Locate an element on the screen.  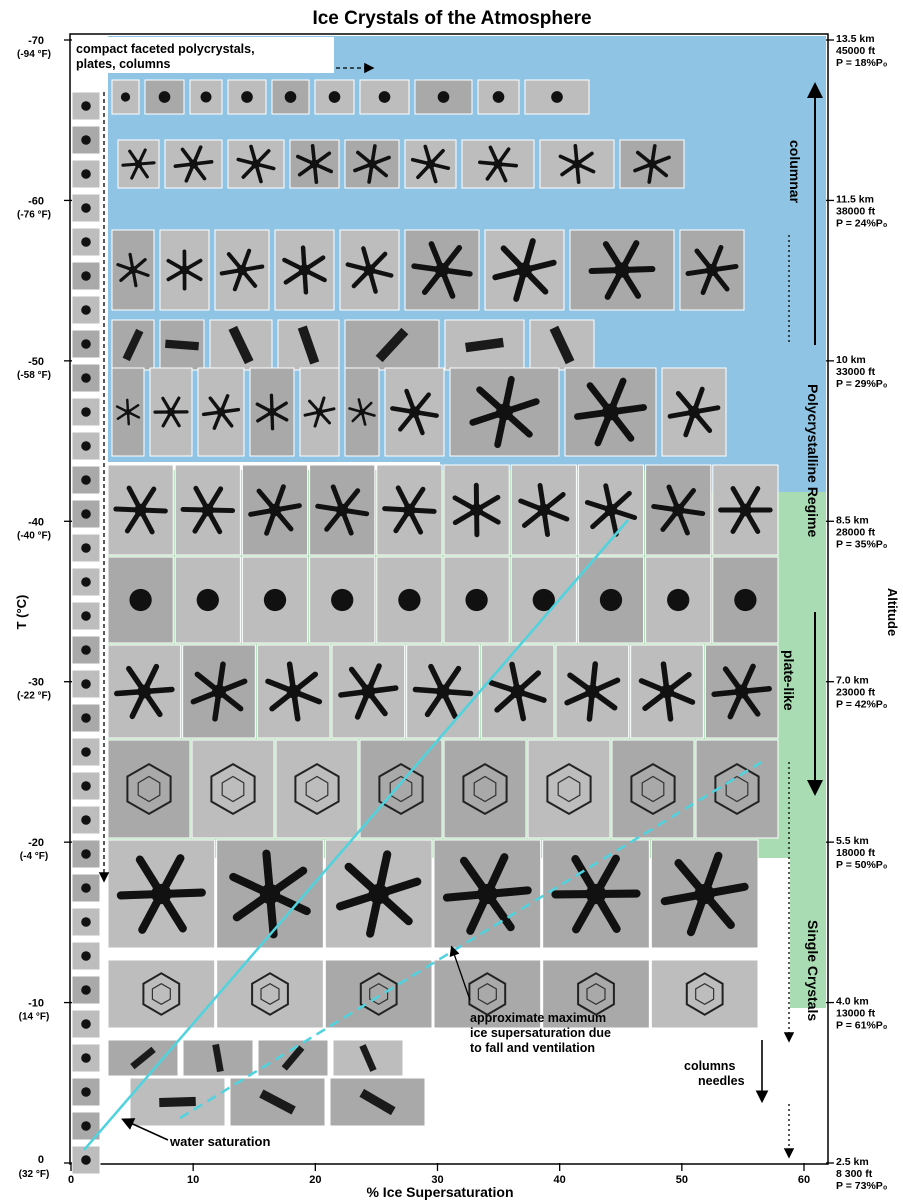
maxsat-line3: to fall and ventilation is located at coordinates (532, 1048).